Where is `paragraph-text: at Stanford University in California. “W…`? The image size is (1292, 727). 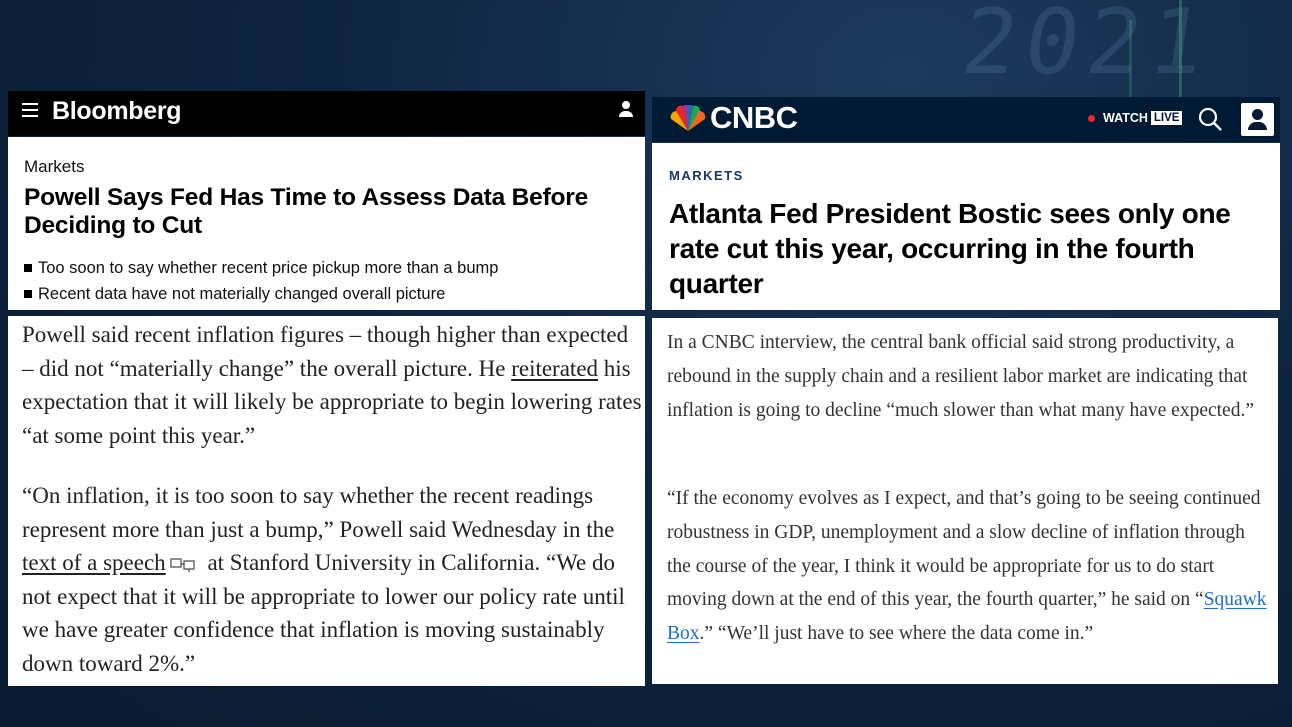
paragraph-text: at Stanford University in California. “W… is located at coordinates (323, 613).